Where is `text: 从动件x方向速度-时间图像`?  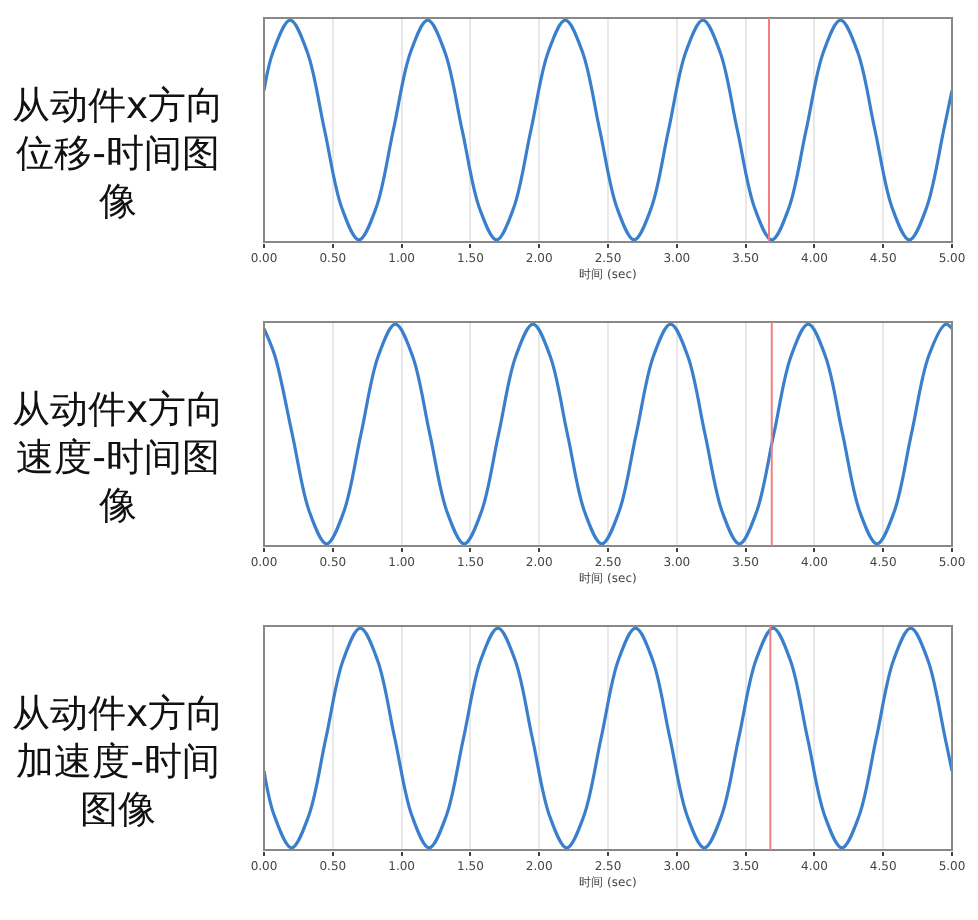
text: 从动件x方向速度-时间图像 is located at coordinates (118, 458).